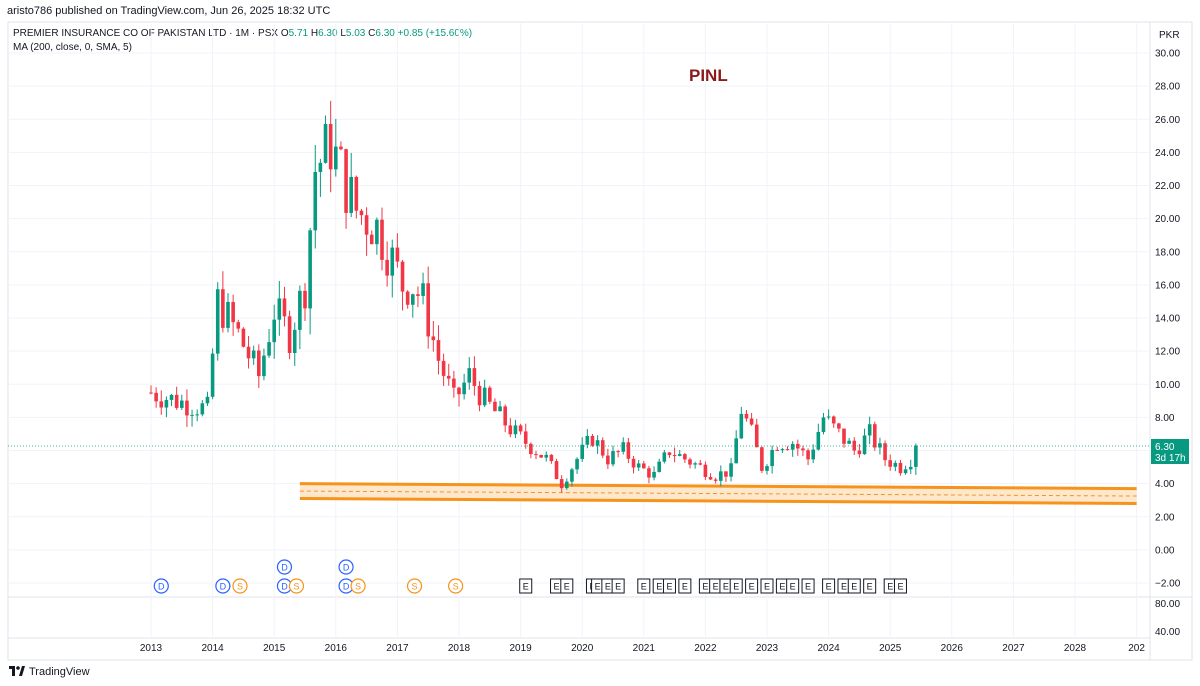  Describe the element at coordinates (582, 648) in the screenshot. I see `time-tick-label: 2020` at that location.